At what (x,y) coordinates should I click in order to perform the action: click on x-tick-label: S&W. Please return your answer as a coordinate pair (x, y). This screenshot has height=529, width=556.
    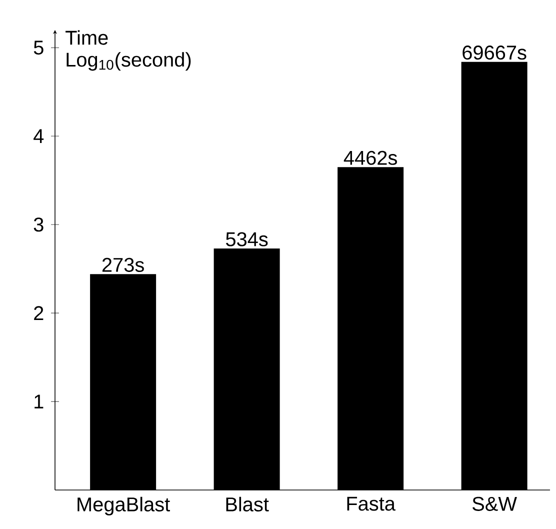
    Looking at the image, I should click on (494, 503).